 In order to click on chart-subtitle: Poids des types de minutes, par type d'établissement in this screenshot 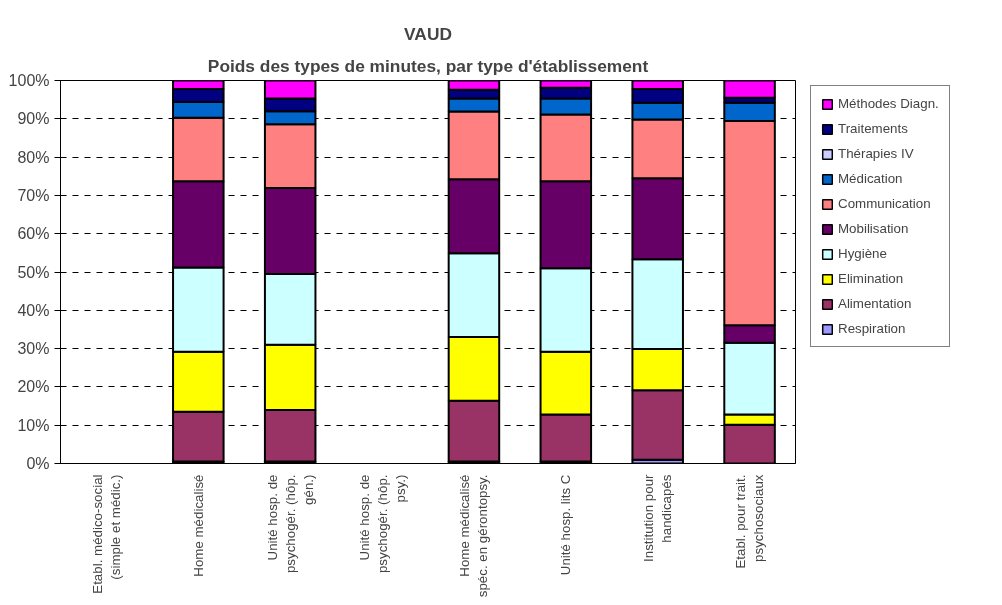, I will do `click(428, 65)`.